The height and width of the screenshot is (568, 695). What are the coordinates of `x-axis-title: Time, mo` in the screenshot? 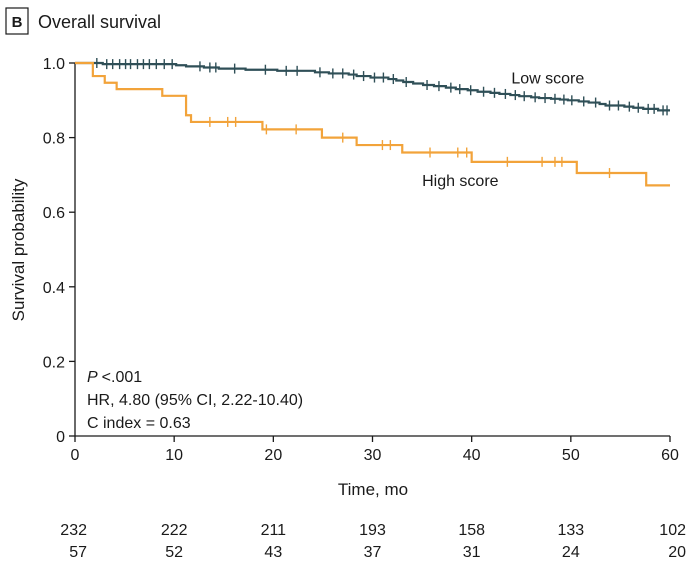 It's located at (373, 489).